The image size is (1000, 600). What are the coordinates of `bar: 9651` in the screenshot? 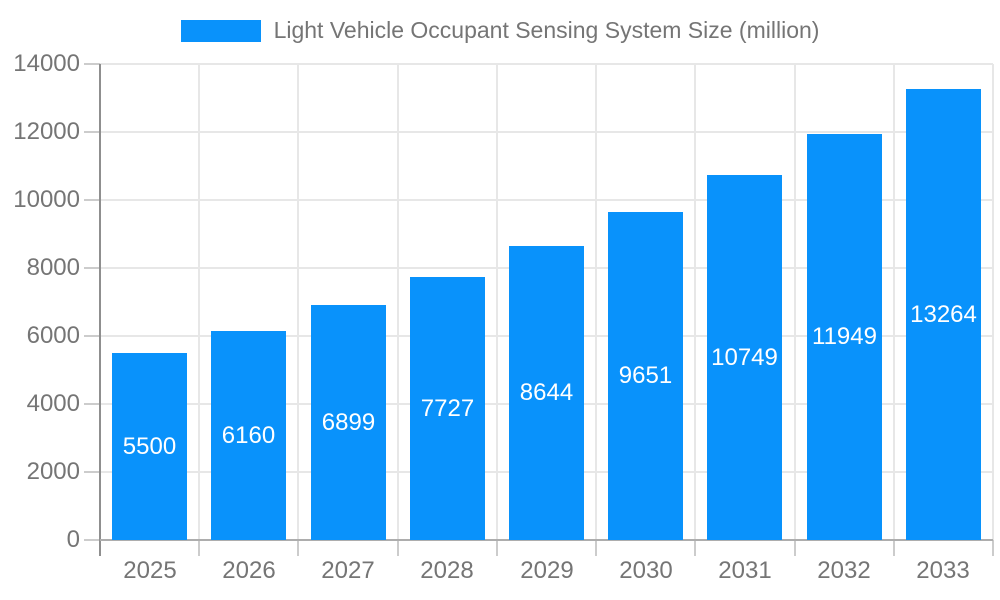 It's located at (645, 376).